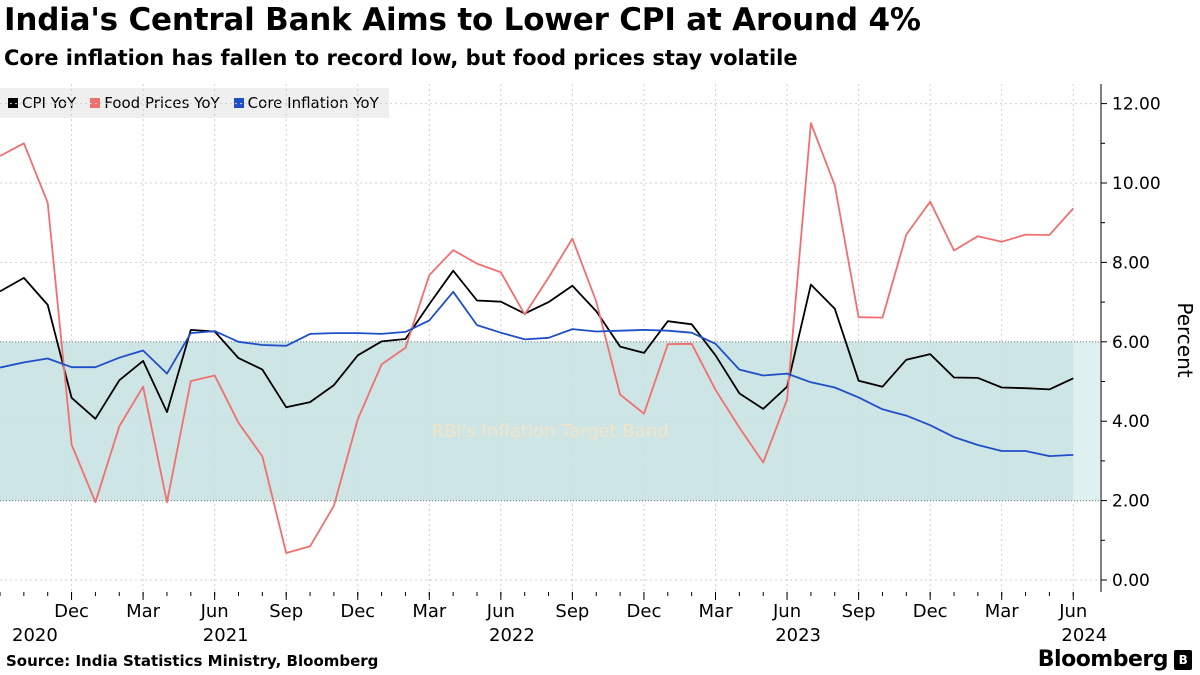  What do you see at coordinates (1131, 581) in the screenshot?
I see `y-tick-label: 0.00` at bounding box center [1131, 581].